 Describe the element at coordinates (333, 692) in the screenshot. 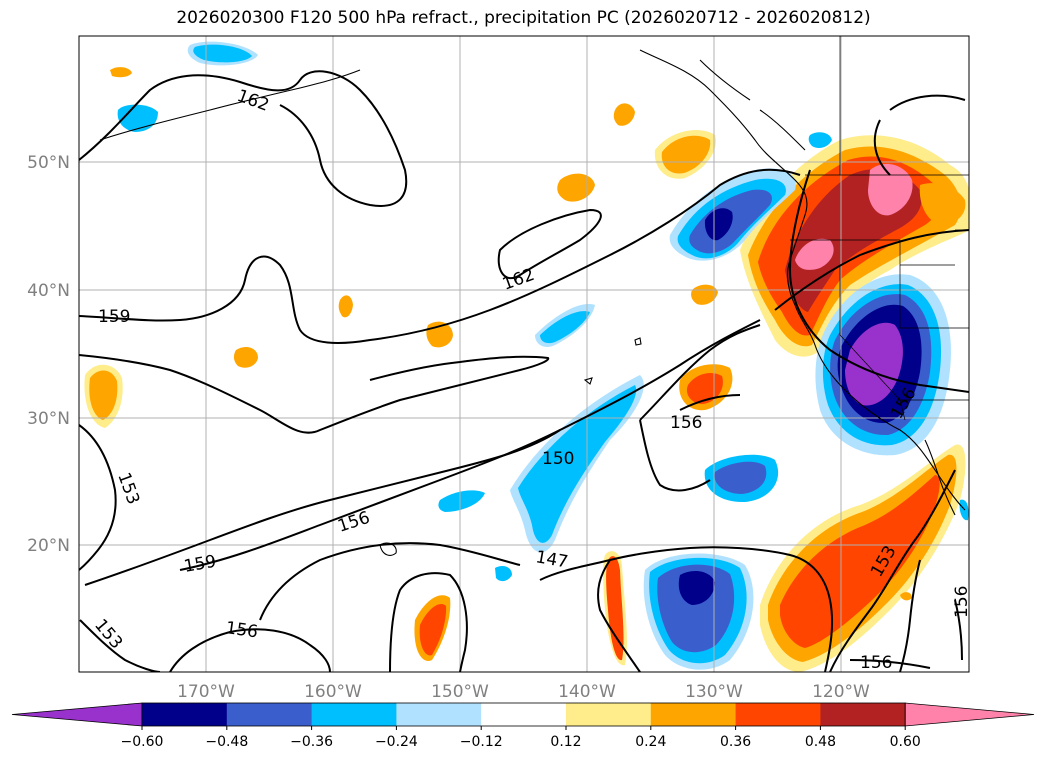

I see `lon-label: 160°W` at that location.